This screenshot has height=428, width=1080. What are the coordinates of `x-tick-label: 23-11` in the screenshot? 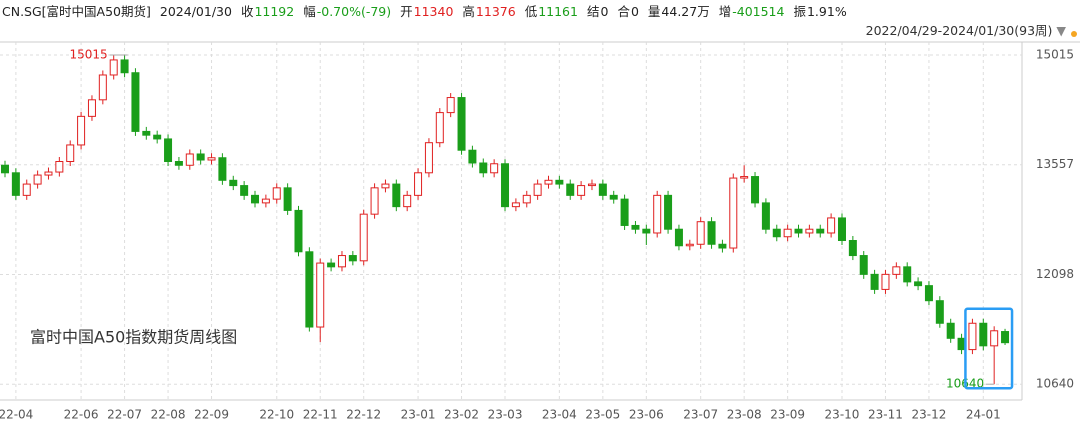 It's located at (885, 415).